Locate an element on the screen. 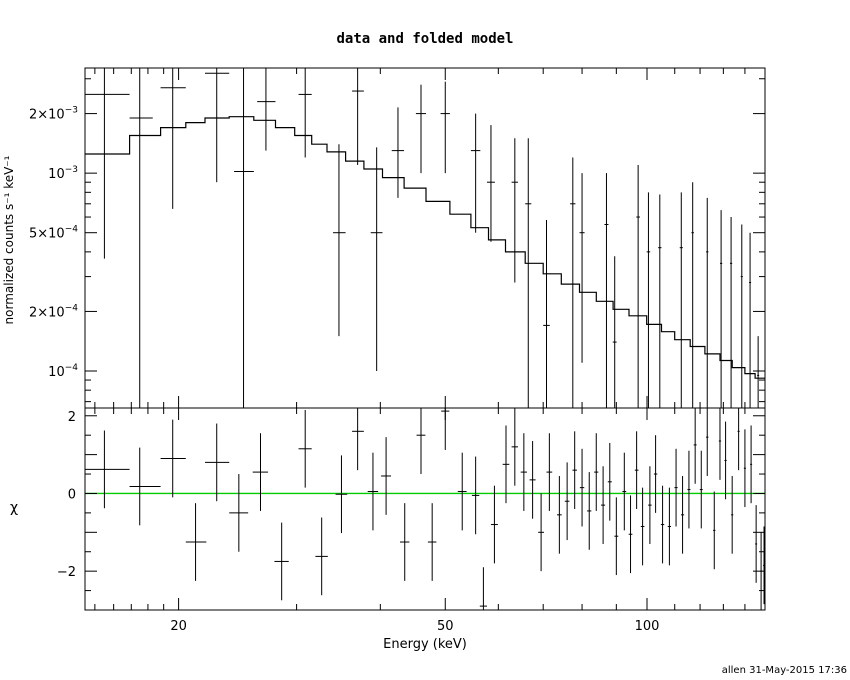  y-tick-label: 5×10⁻⁴ is located at coordinates (53, 233).